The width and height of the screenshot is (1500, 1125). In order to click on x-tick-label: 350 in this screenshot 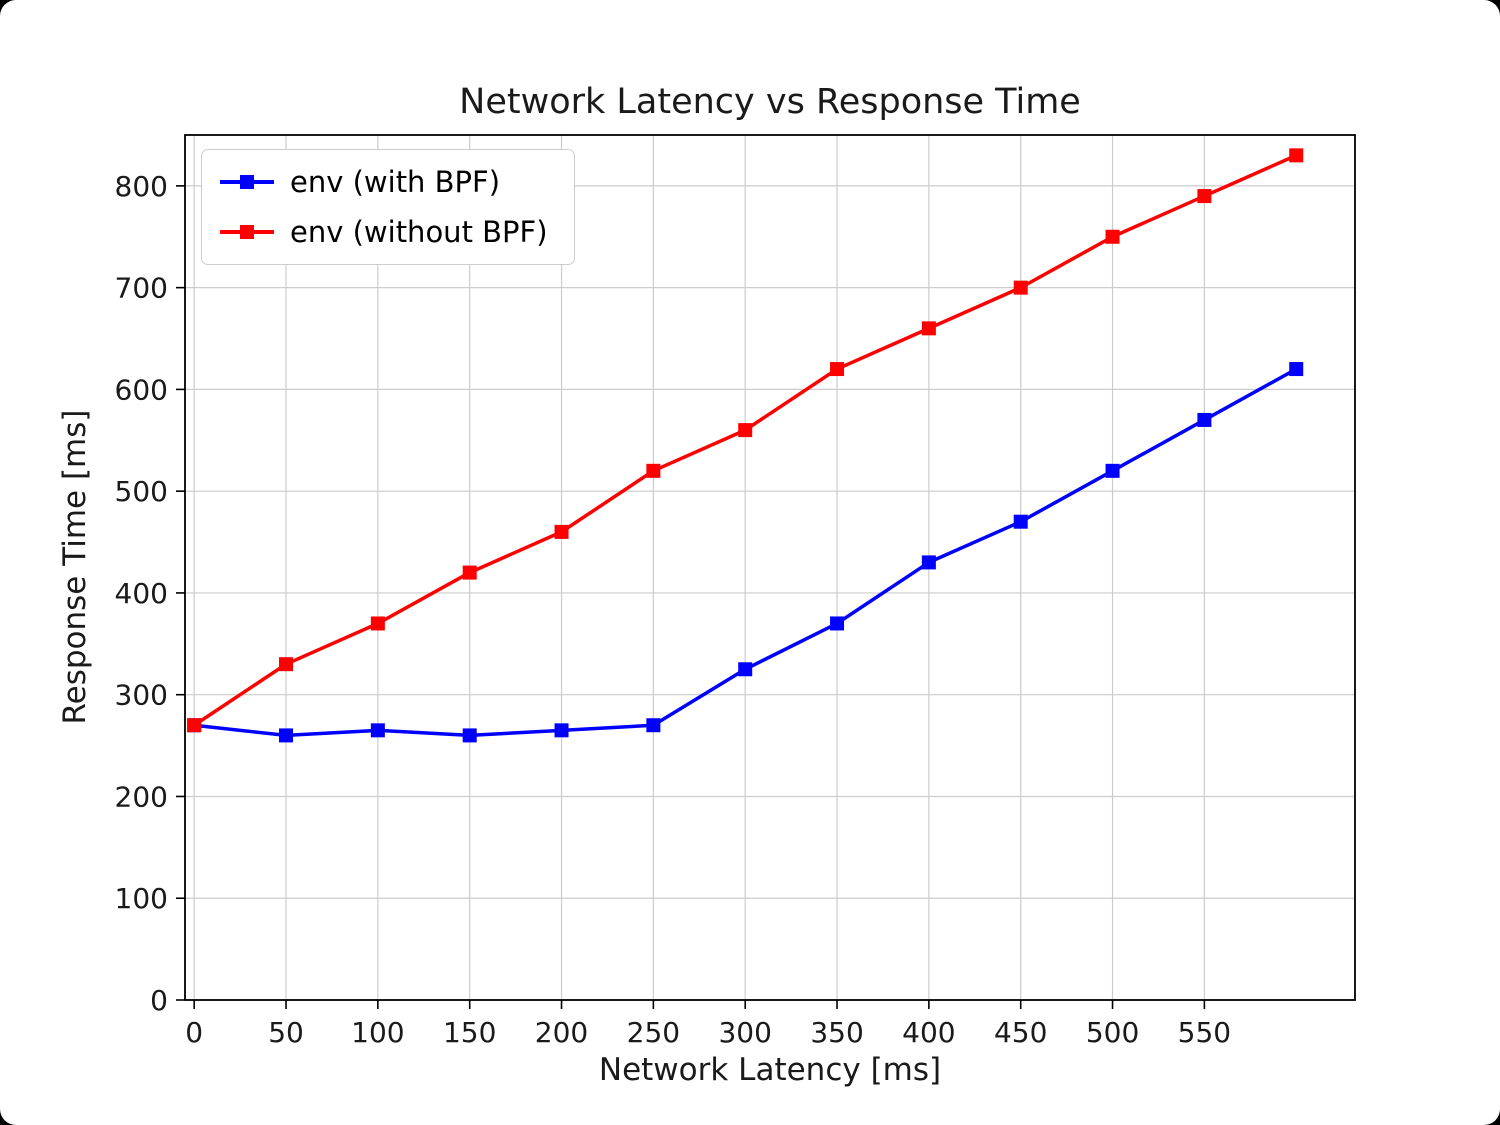, I will do `click(836, 1032)`.